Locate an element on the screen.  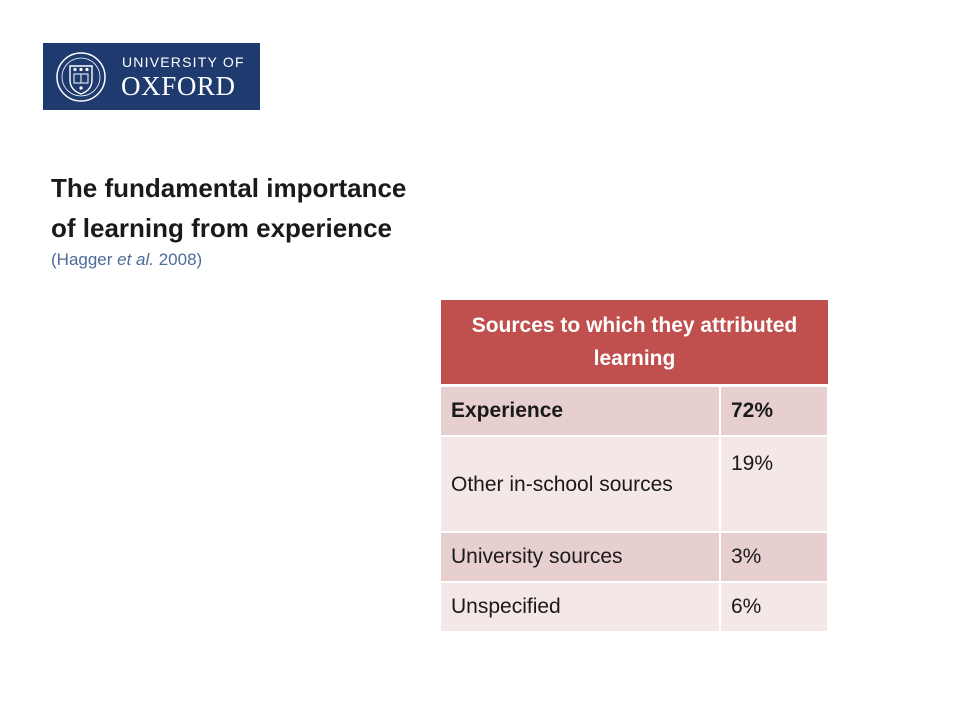
oxford-logo: UNIVERSITY OF OXFORD is located at coordinates (151, 76).